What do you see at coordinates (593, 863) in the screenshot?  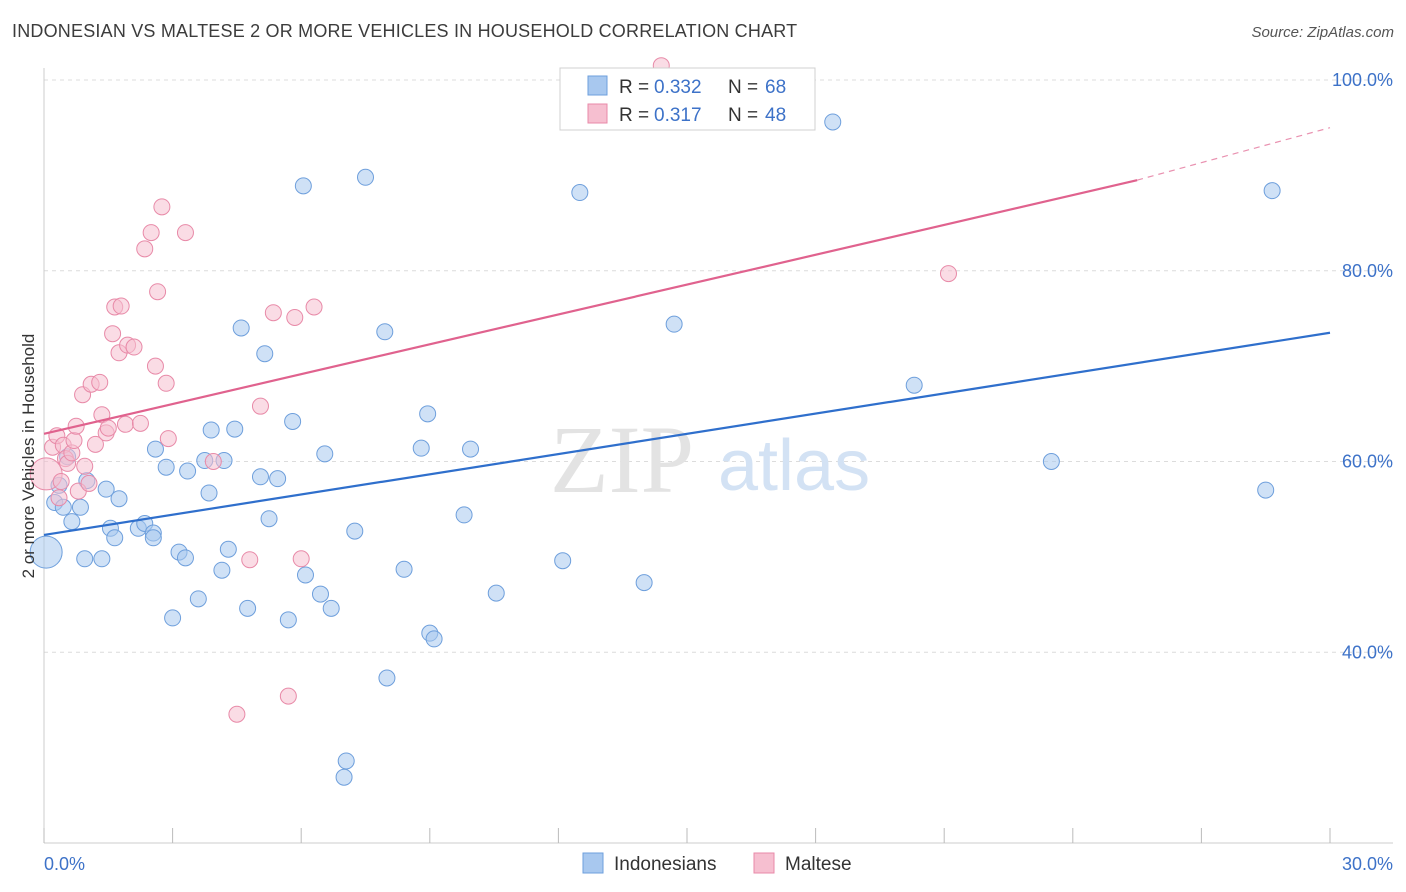 I see `bottom-legend-swatch-indonesians` at bounding box center [593, 863].